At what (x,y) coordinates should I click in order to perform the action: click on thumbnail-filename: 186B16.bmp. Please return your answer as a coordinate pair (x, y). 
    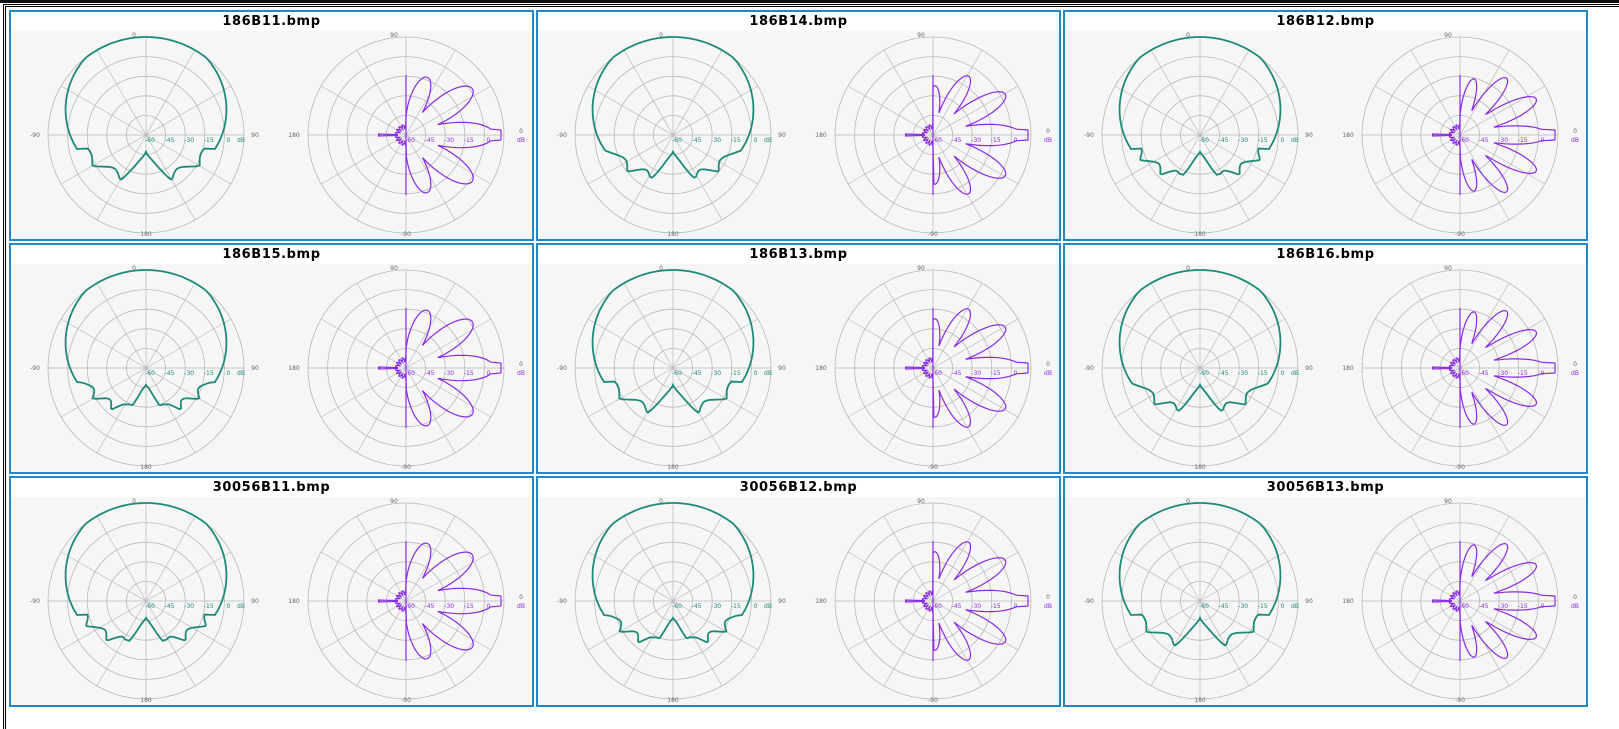
    Looking at the image, I should click on (1325, 254).